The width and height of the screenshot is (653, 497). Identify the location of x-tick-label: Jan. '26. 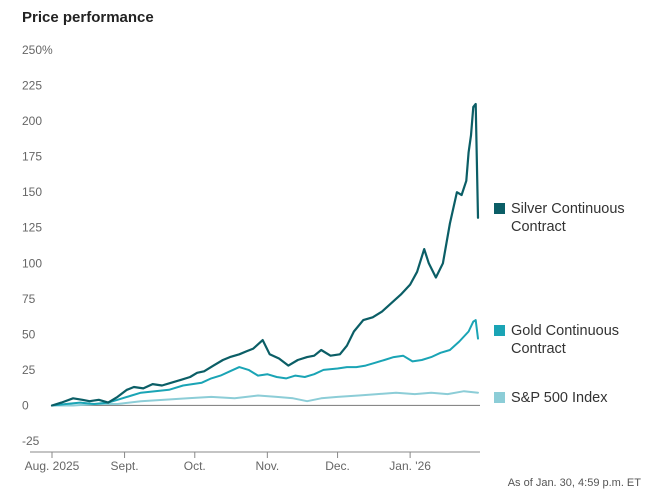
(410, 466).